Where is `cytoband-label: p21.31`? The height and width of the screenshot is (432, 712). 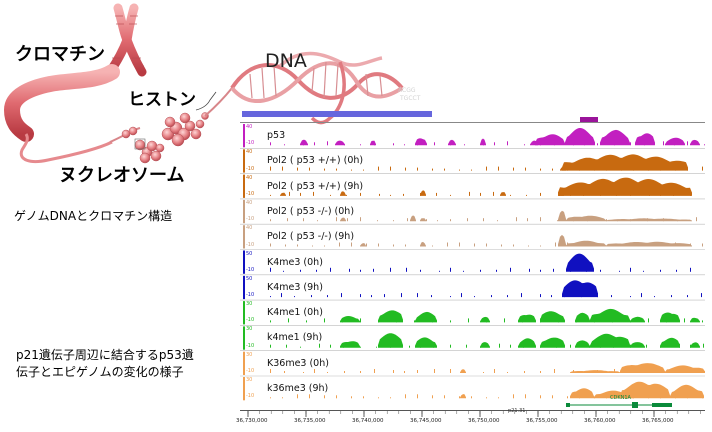
cytoband-label: p21.31 is located at coordinates (517, 411).